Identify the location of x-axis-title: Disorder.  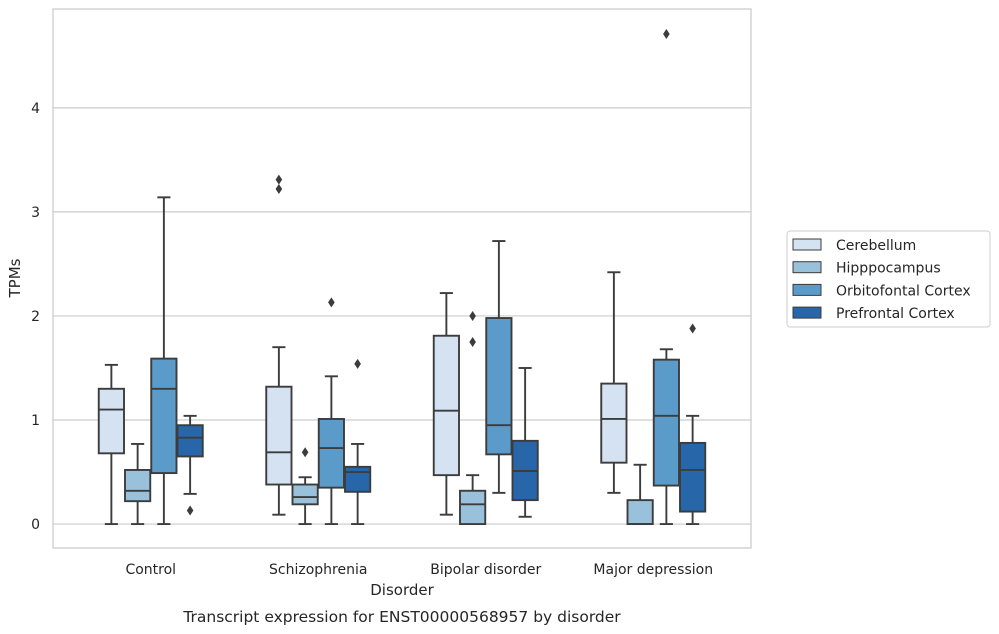
(402, 590).